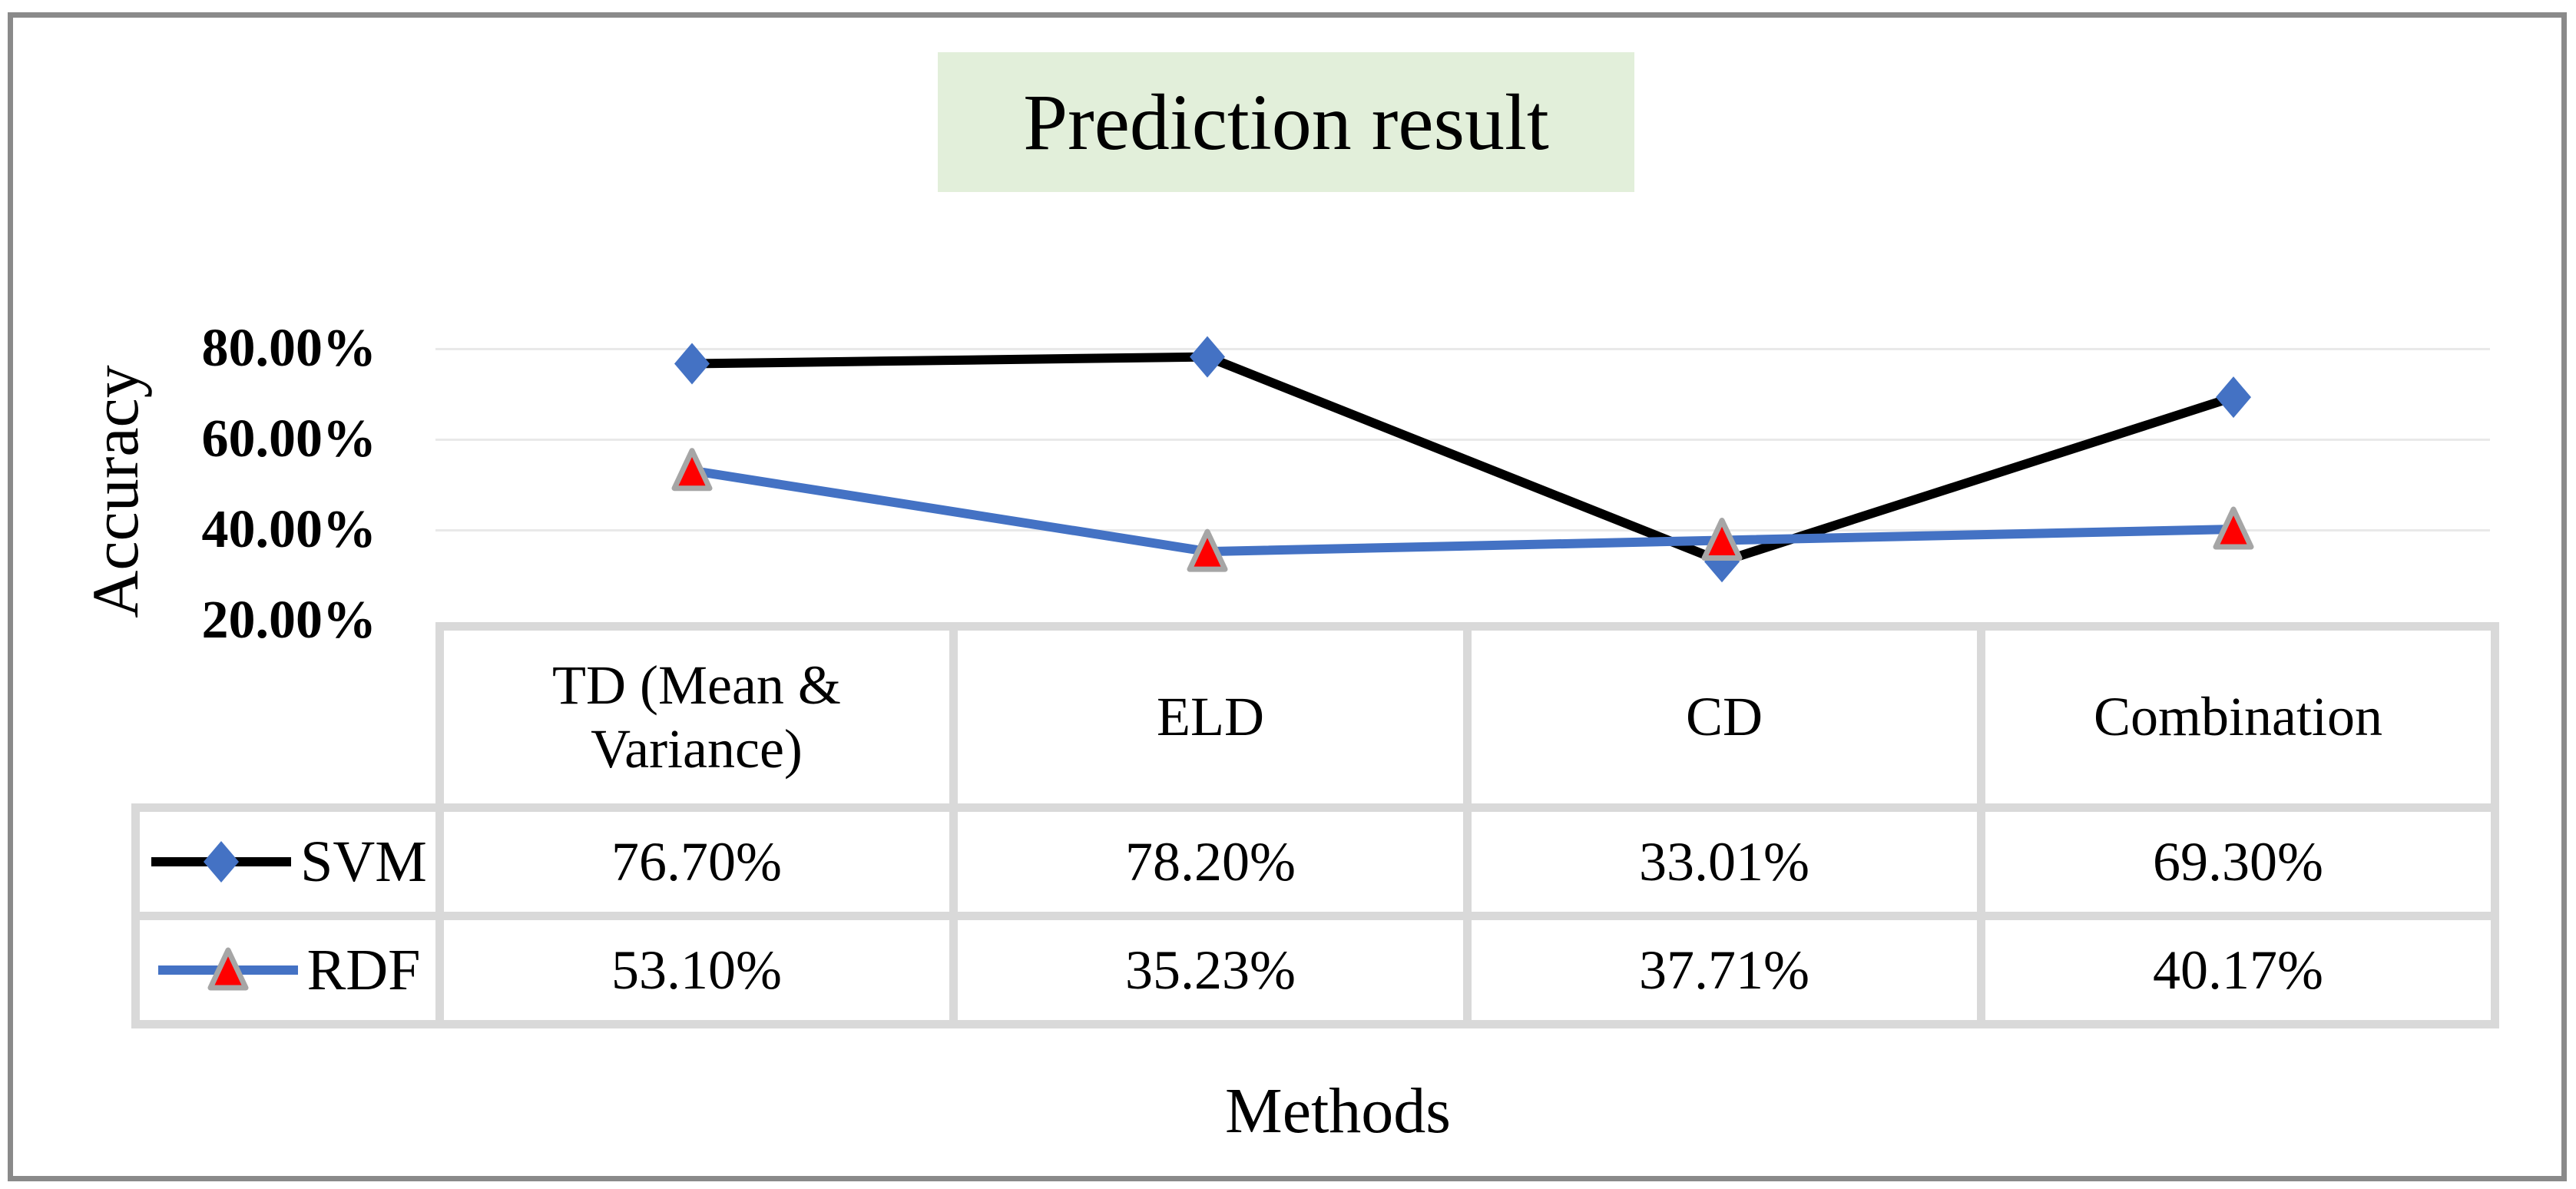 The image size is (2576, 1189). What do you see at coordinates (364, 970) in the screenshot?
I see `legend-rdf-label: RDF` at bounding box center [364, 970].